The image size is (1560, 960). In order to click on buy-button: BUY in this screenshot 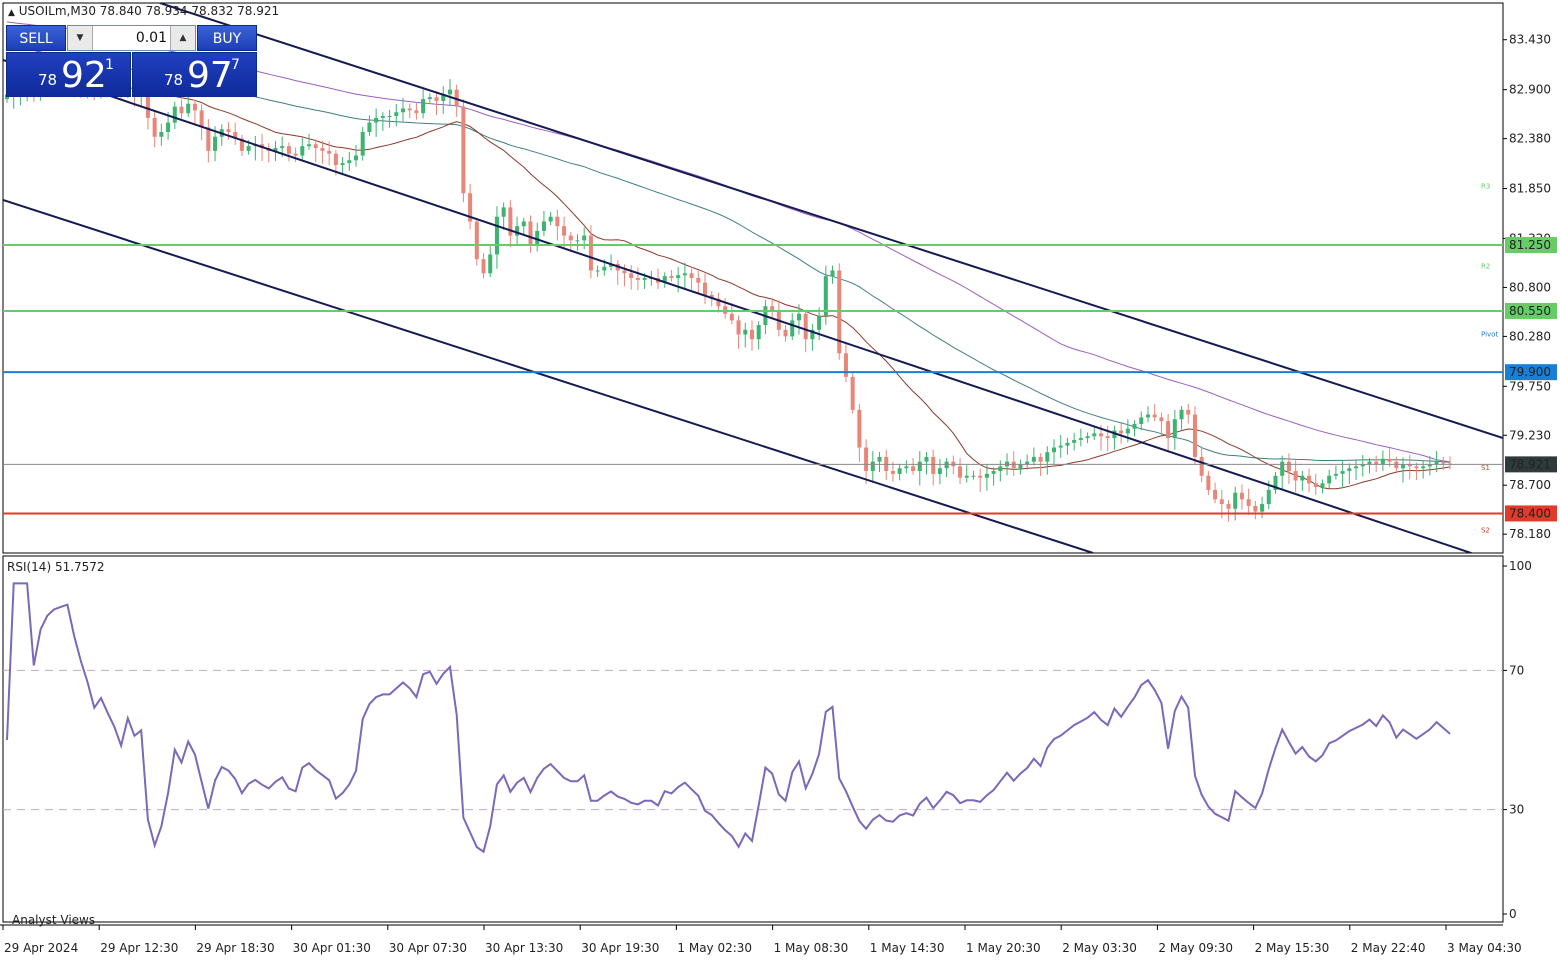, I will do `click(227, 38)`.